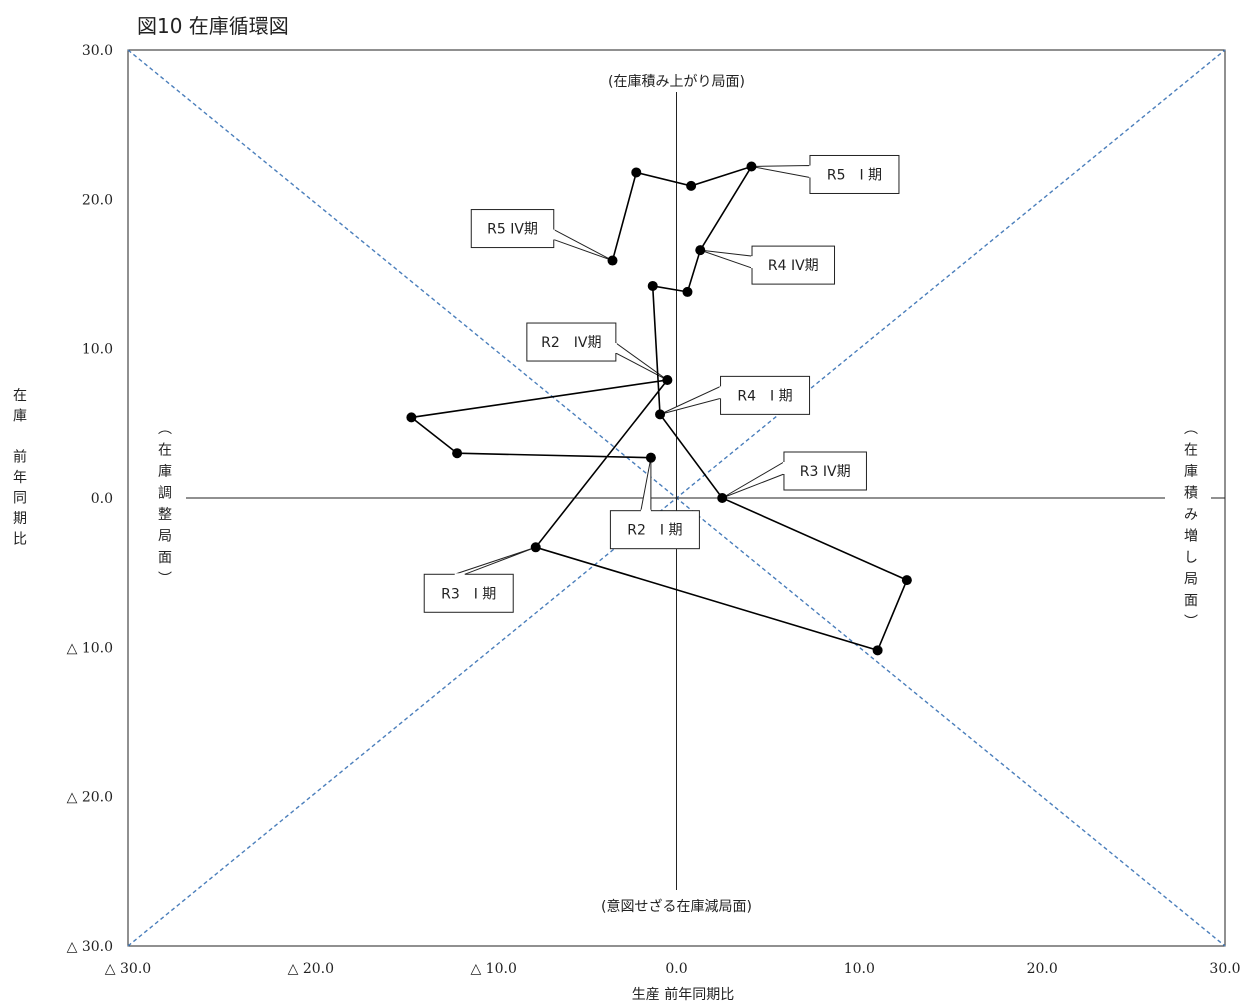 The width and height of the screenshot is (1245, 1004). I want to click on callout-label: R5 IV期, so click(512, 230).